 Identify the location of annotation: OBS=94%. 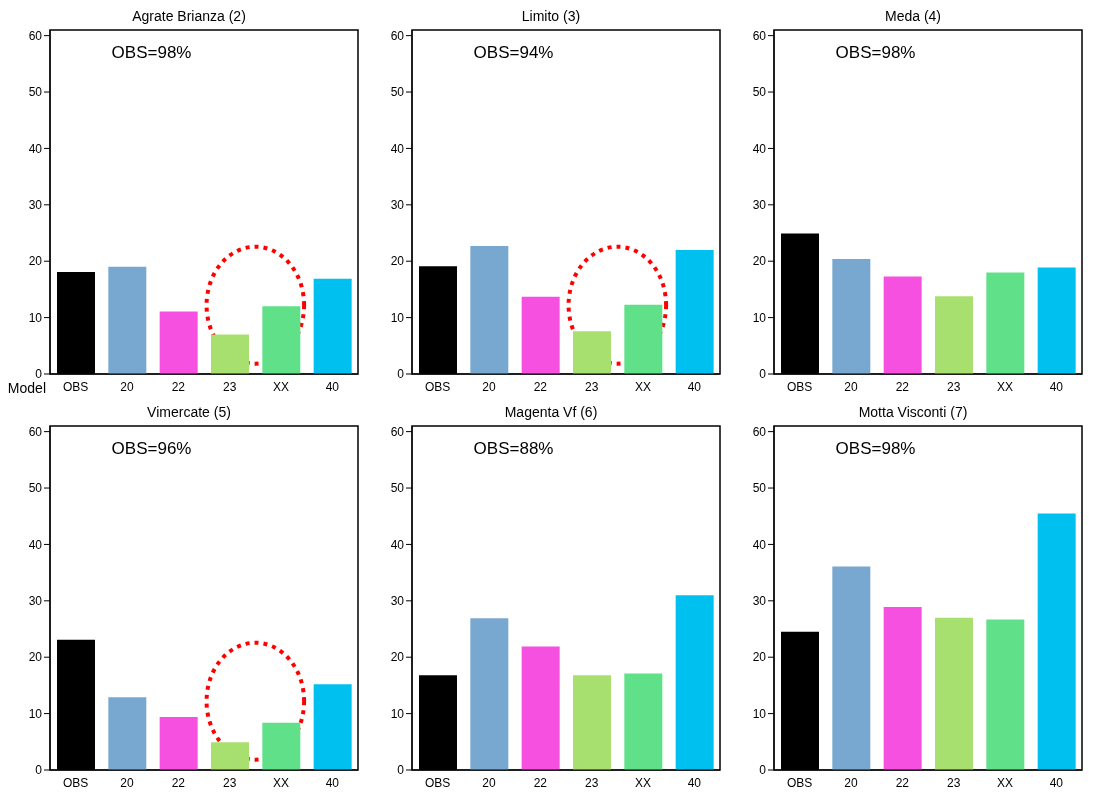
(513, 52).